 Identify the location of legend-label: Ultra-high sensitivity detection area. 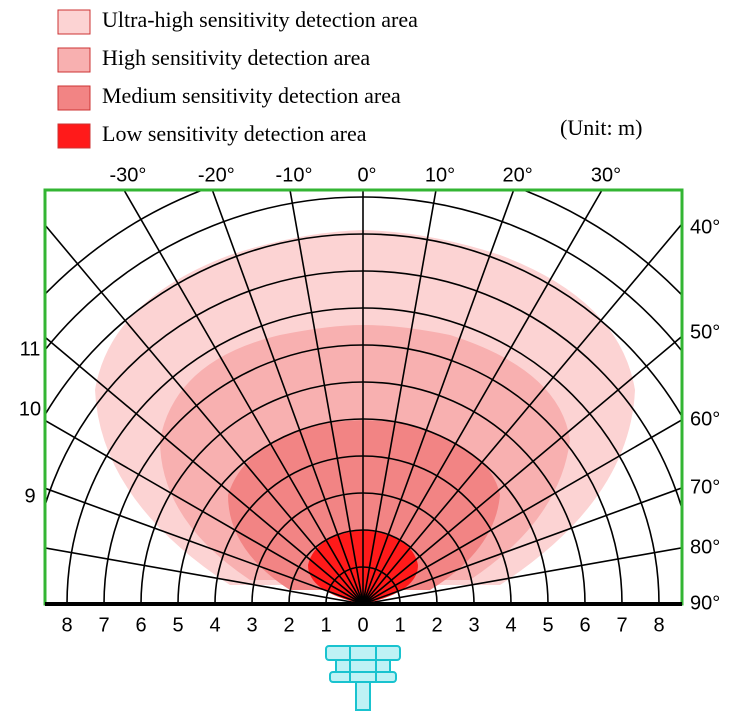
(260, 19).